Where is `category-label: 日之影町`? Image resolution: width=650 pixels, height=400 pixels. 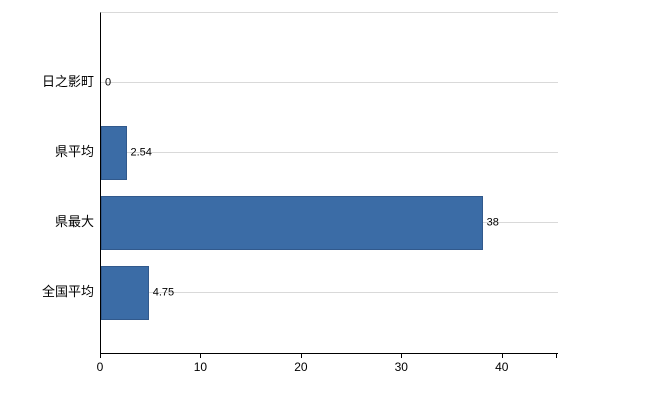 category-label: 日之影町 is located at coordinates (67, 81).